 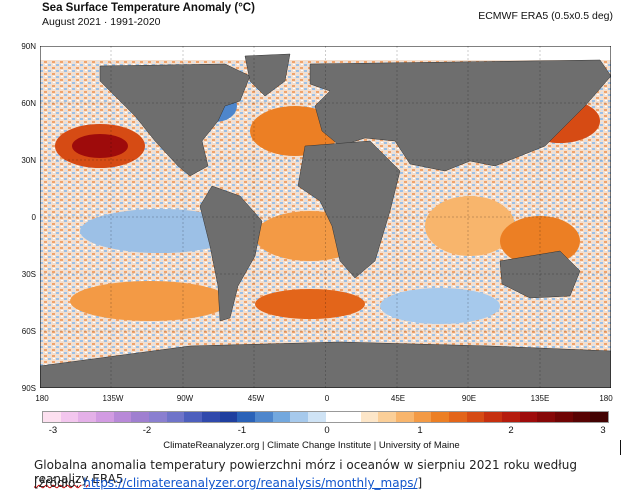 I want to click on lon-label-180e: 180, so click(x=606, y=398).